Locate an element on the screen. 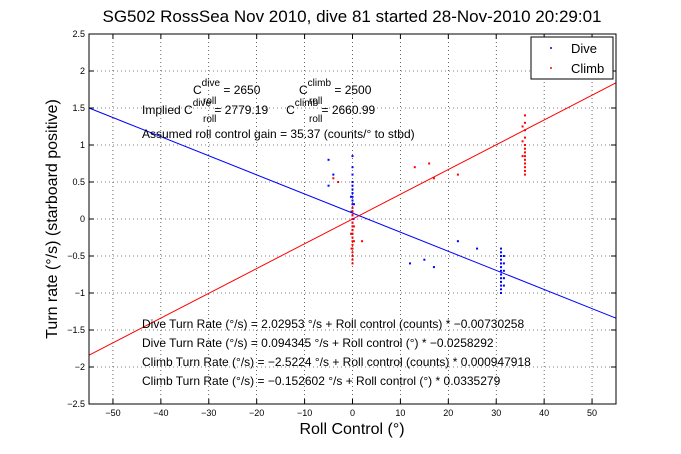 This screenshot has width=681, height=454. x-tick-label: 40 is located at coordinates (544, 413).